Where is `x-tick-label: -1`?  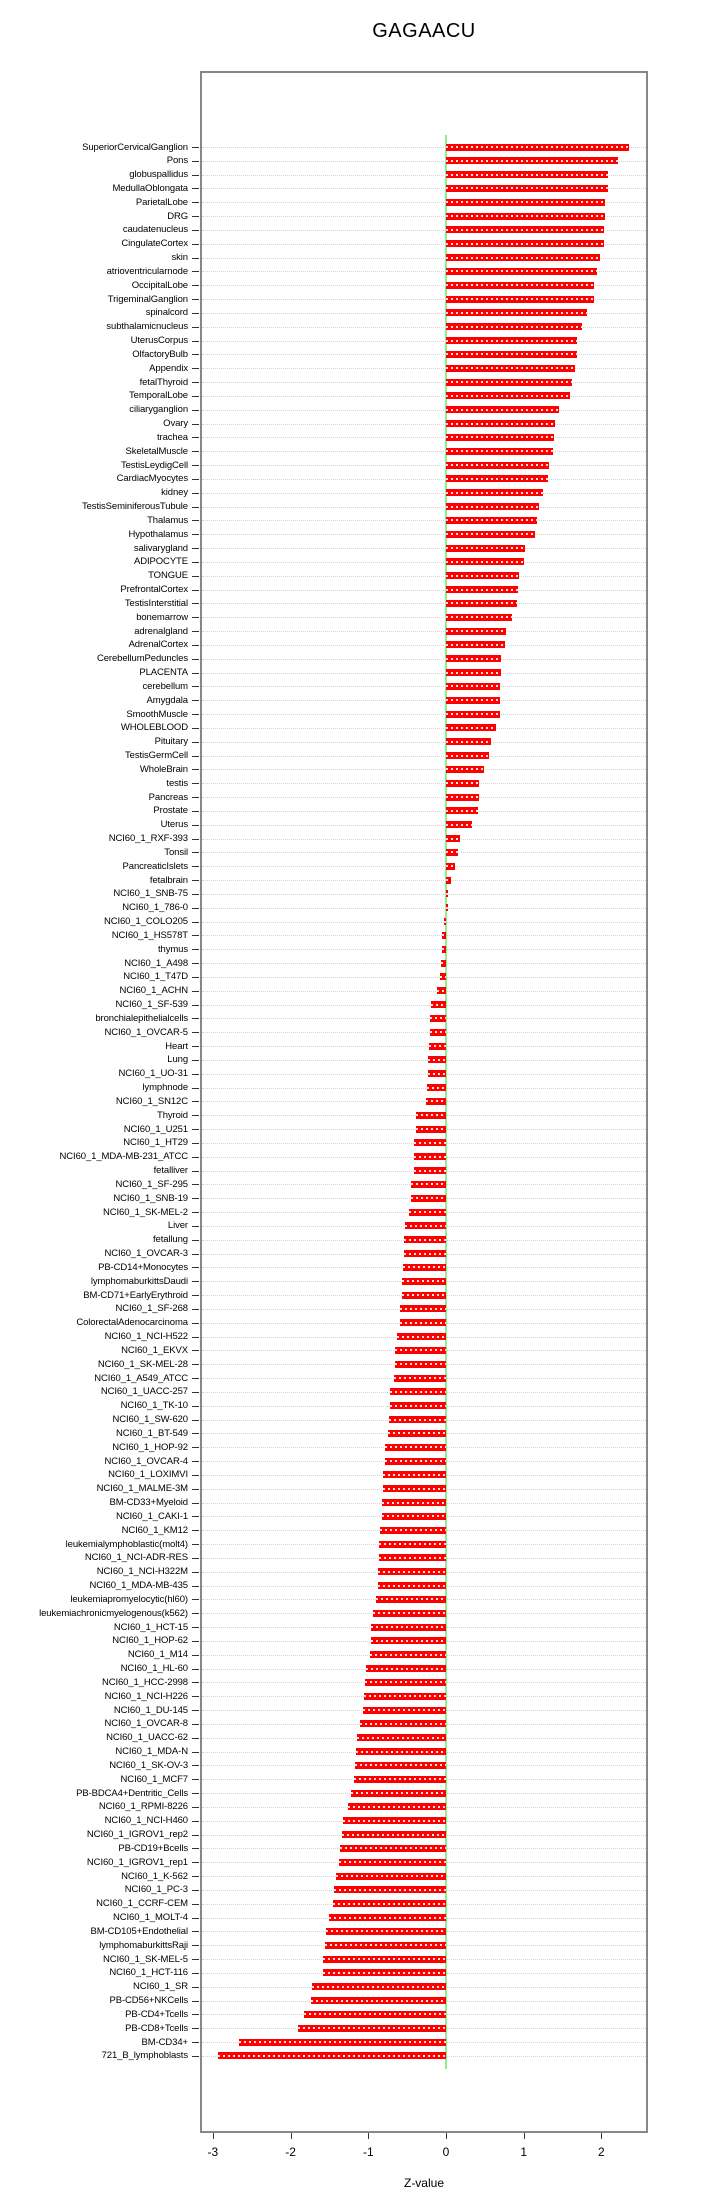
x-tick-label: -1 is located at coordinates (368, 2152).